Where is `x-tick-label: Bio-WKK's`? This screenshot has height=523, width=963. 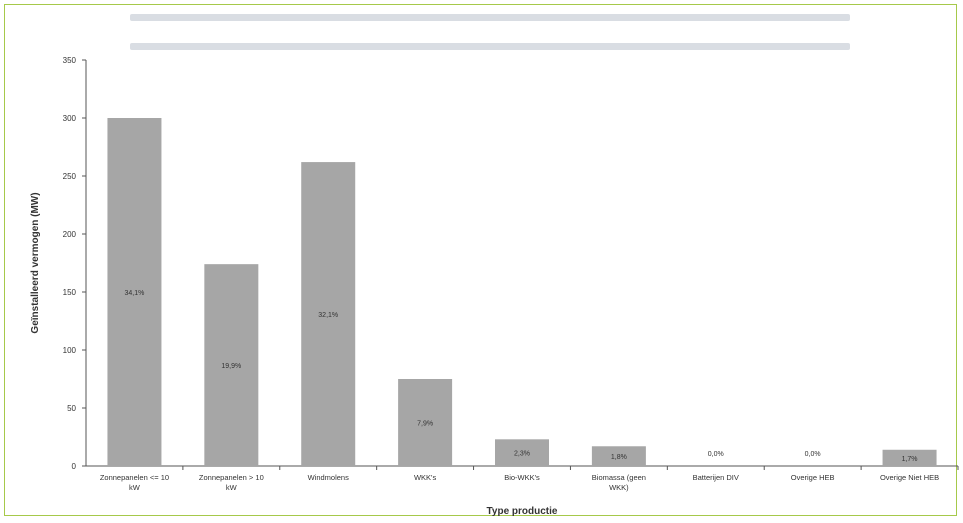 x-tick-label: Bio-WKK's is located at coordinates (522, 477).